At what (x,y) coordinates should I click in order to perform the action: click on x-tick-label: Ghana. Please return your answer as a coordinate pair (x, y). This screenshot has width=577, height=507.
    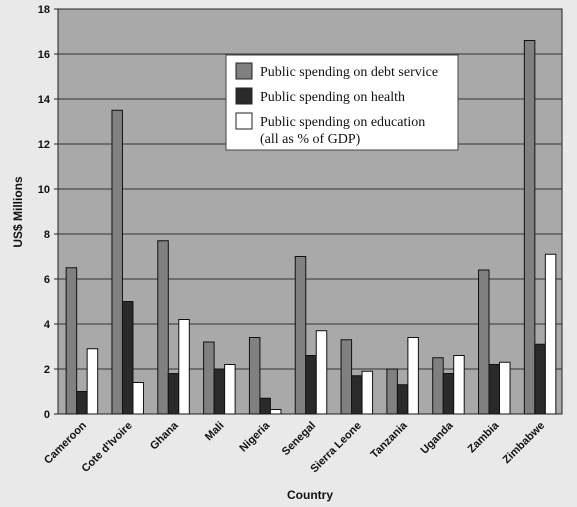
    Looking at the image, I should click on (164, 435).